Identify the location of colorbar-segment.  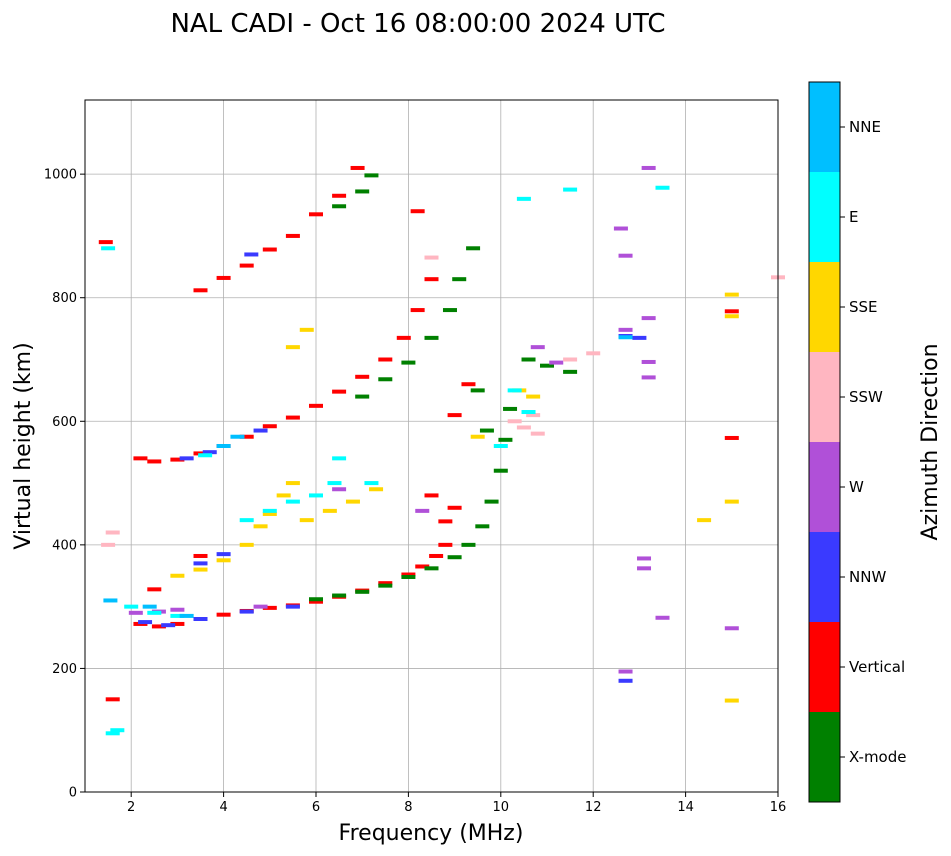
(824, 667).